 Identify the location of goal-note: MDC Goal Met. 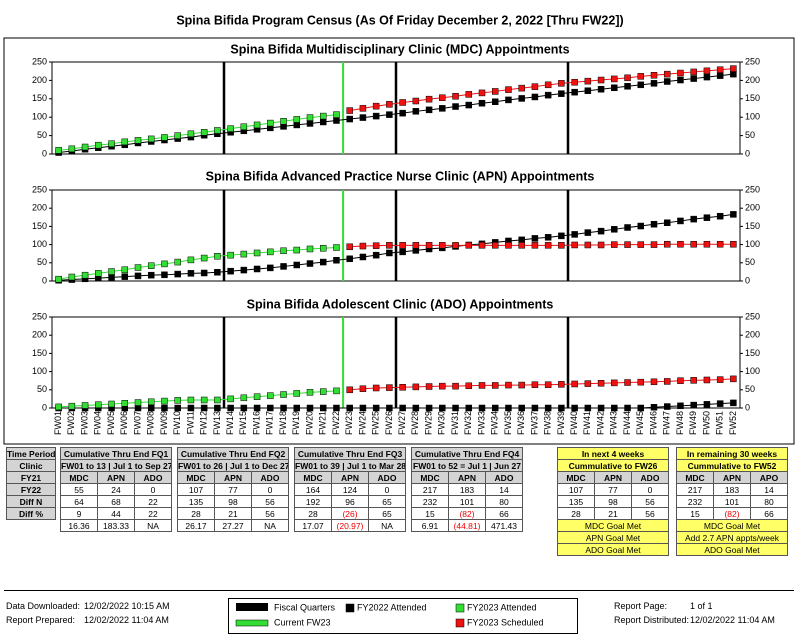
(613, 525).